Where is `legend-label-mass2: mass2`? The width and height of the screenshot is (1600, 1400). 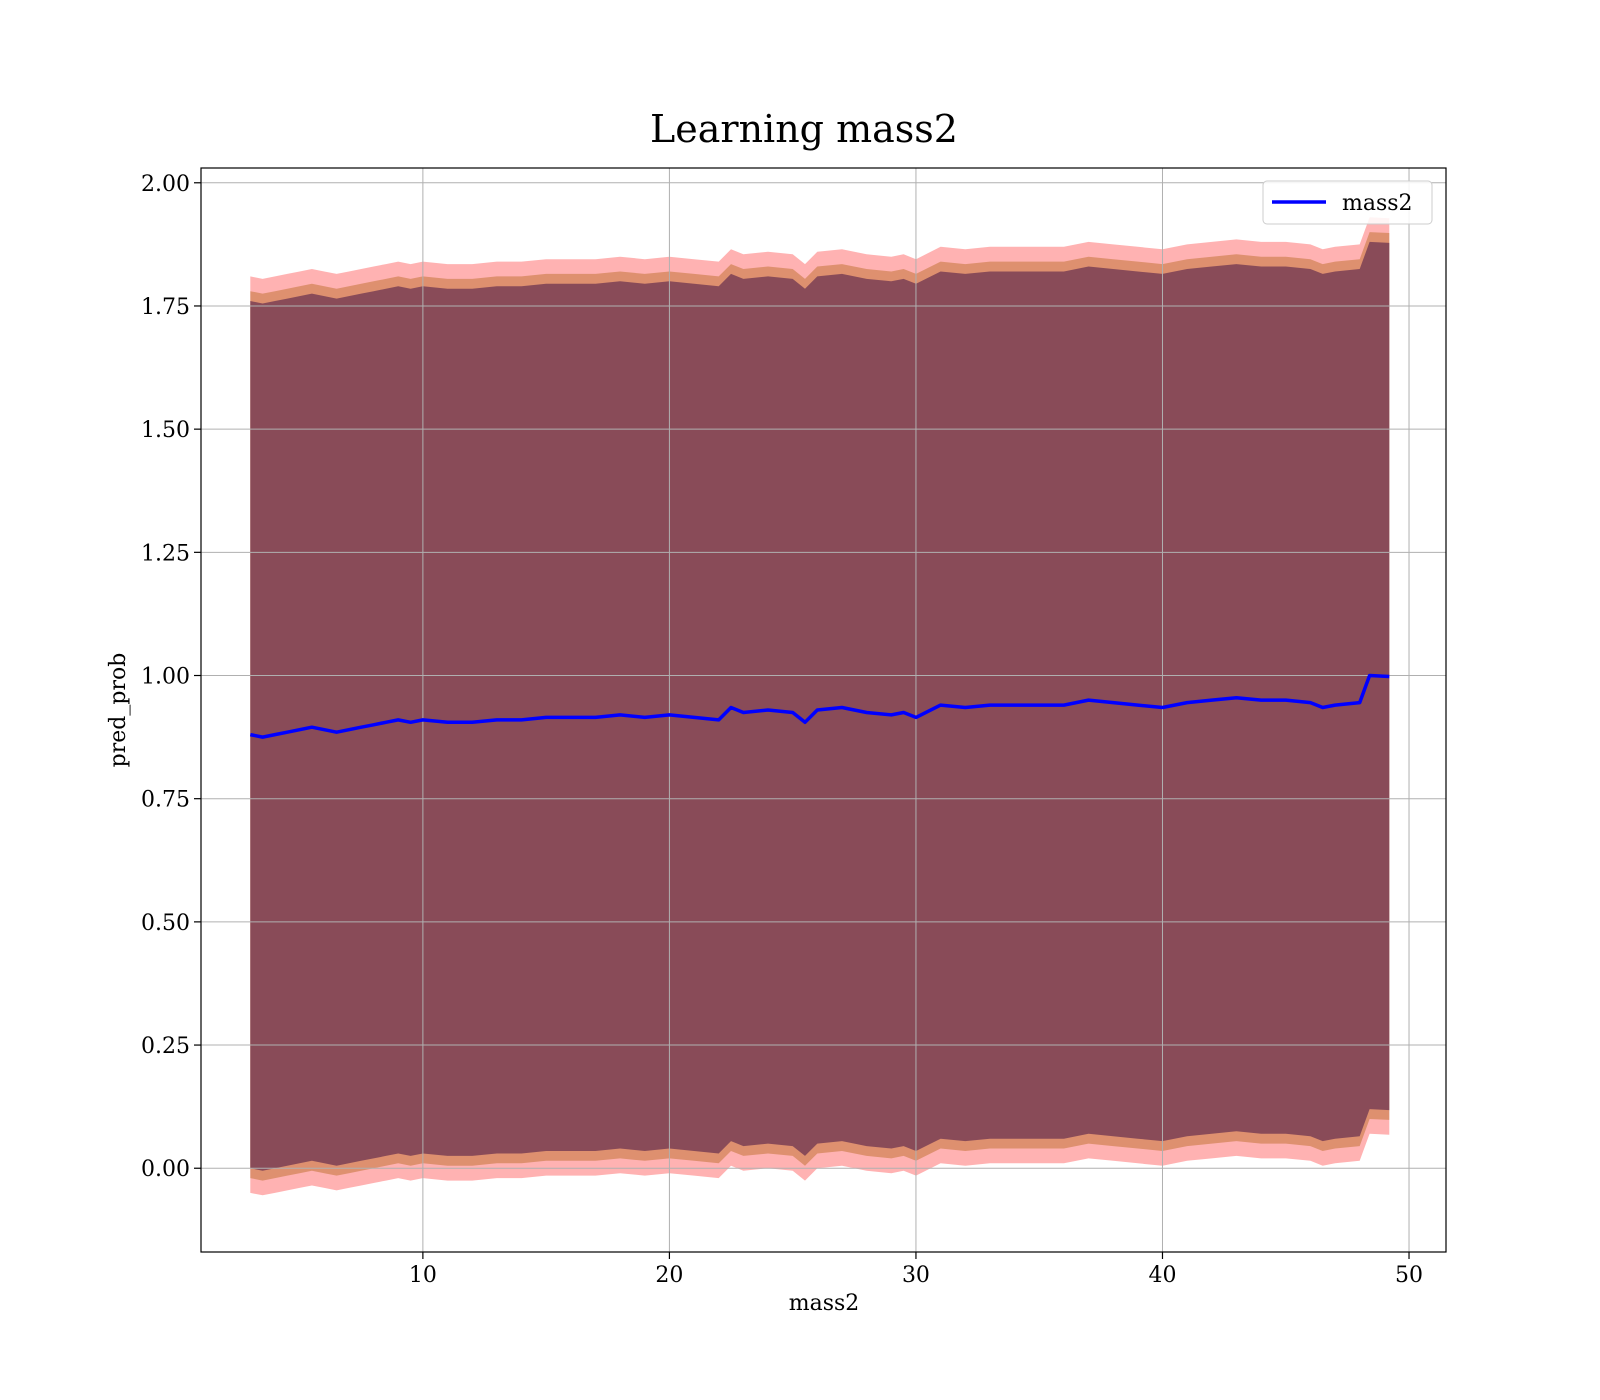 legend-label-mass2: mass2 is located at coordinates (1377, 203).